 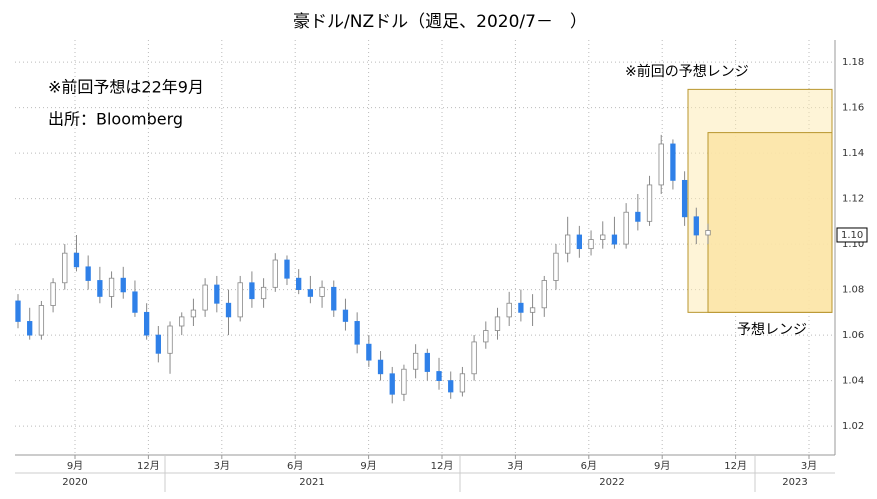 What do you see at coordinates (853, 153) in the screenshot?
I see `y-tick-label: 1.14` at bounding box center [853, 153].